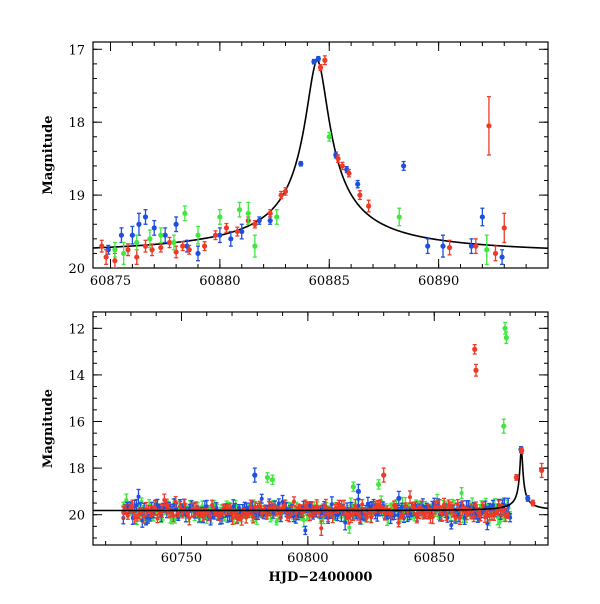  Describe the element at coordinates (76, 50) in the screenshot. I see `y-tick-label: 17` at that location.